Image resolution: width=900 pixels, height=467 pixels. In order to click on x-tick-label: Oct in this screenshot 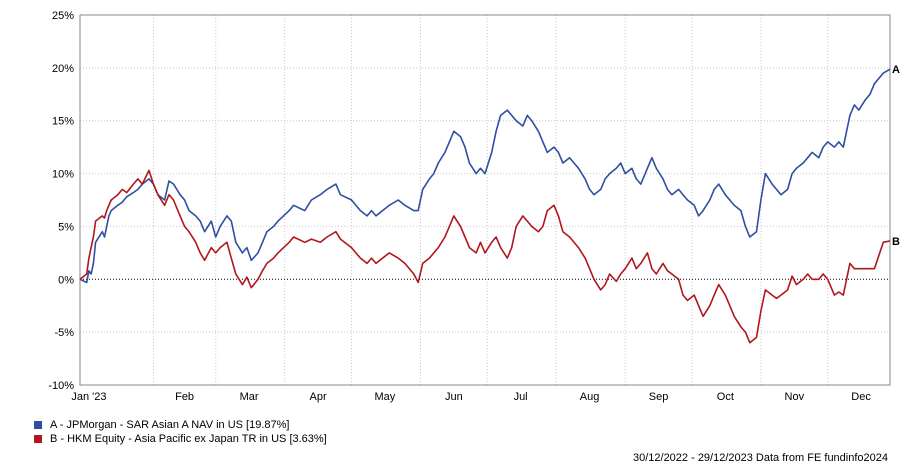, I will do `click(725, 397)`.